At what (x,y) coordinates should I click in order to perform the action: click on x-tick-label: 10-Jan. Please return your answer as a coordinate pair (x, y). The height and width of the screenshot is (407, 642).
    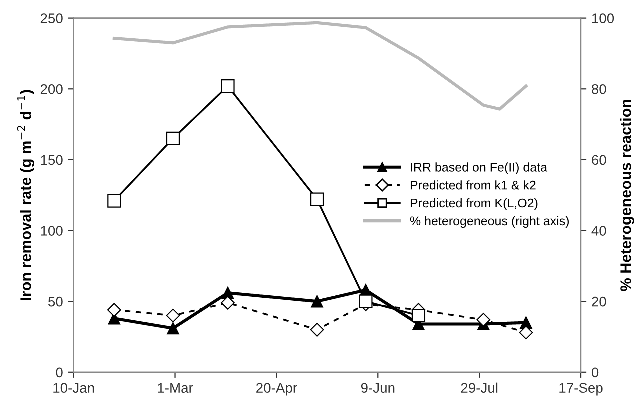
    Looking at the image, I should click on (74, 388).